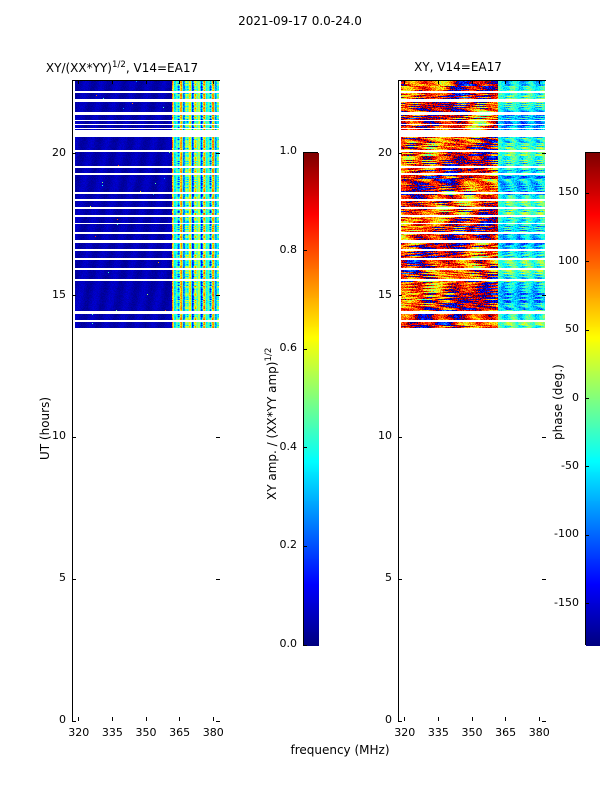  I want to click on amplitude-cbar-tick-label-5: 1.0, so click(288, 150).